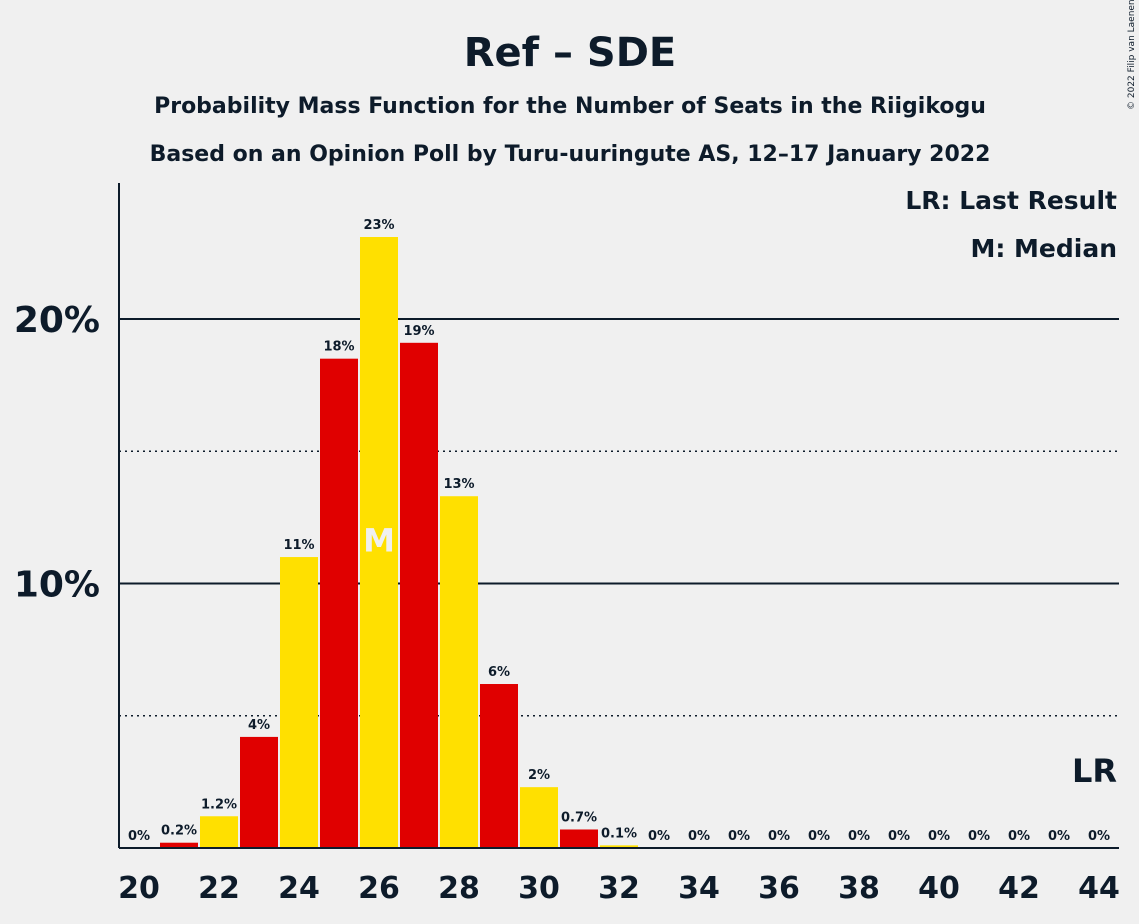 The image size is (1139, 924). What do you see at coordinates (1099, 888) in the screenshot?
I see `x-tick-label: 44` at bounding box center [1099, 888].